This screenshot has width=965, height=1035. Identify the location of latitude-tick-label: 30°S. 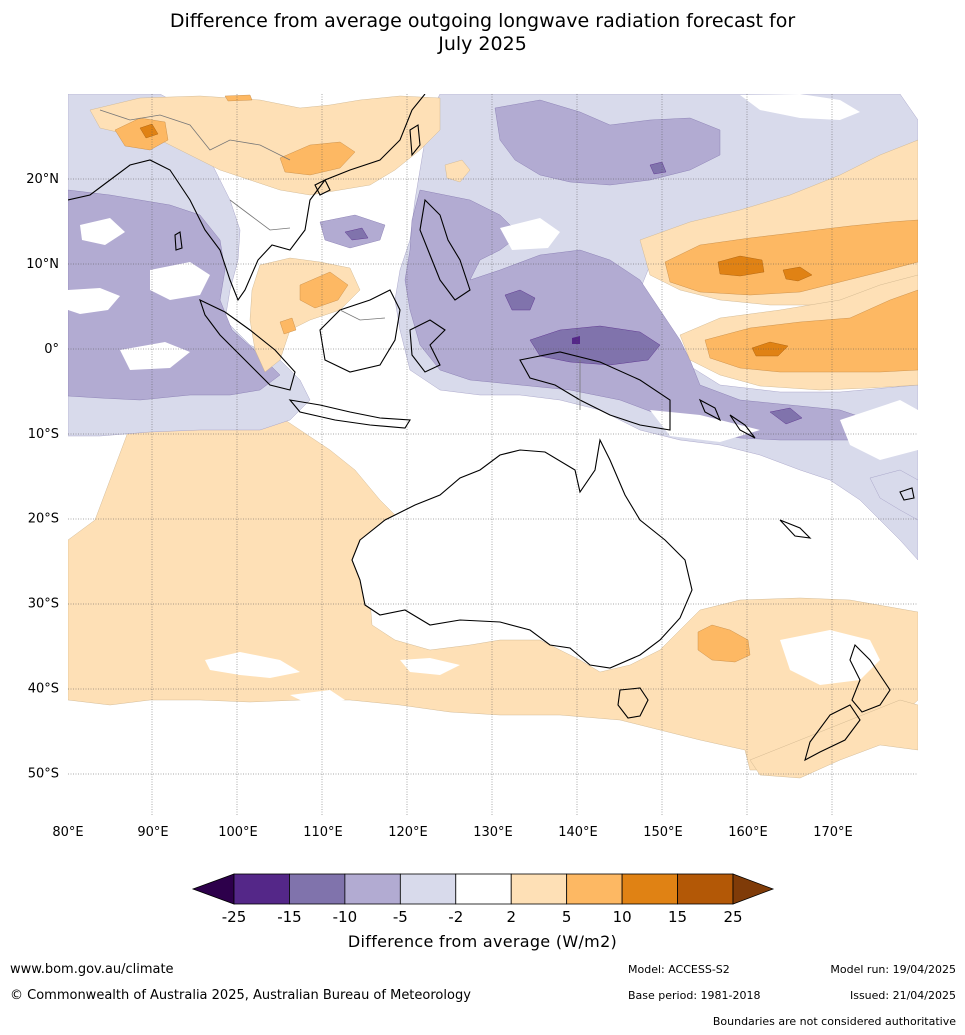
(43, 604).